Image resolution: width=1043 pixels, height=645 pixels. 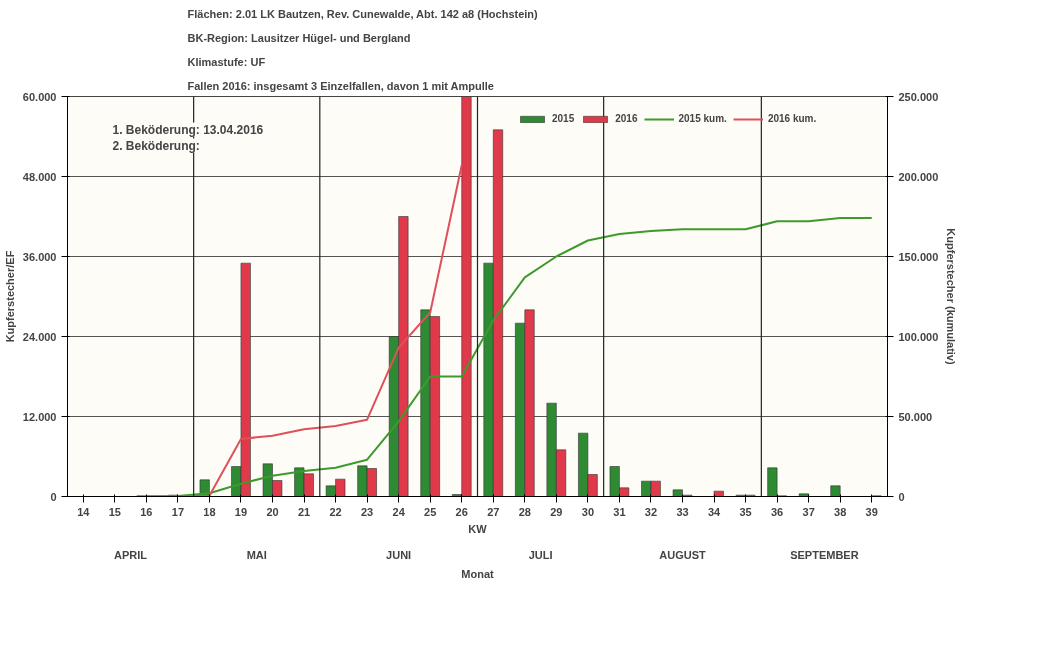 What do you see at coordinates (156, 145) in the screenshot?
I see `annotation: 2. Beköderung:` at bounding box center [156, 145].